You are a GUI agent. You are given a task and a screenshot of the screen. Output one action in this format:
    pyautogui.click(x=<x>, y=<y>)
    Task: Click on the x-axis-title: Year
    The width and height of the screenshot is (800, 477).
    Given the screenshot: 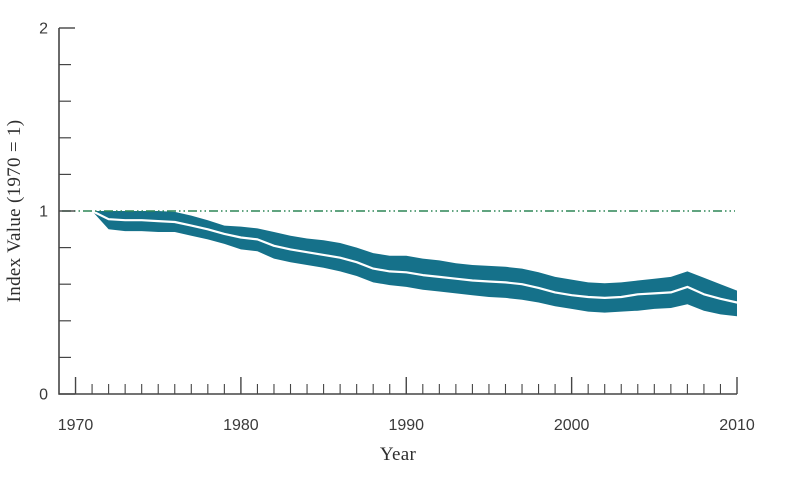 What is the action you would take?
    pyautogui.click(x=398, y=454)
    